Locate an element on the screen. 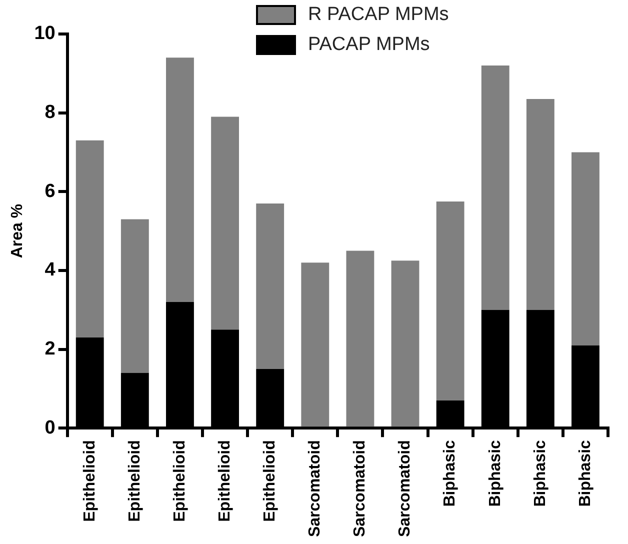 The height and width of the screenshot is (544, 628). y-tick-label: 6 is located at coordinates (50, 191).